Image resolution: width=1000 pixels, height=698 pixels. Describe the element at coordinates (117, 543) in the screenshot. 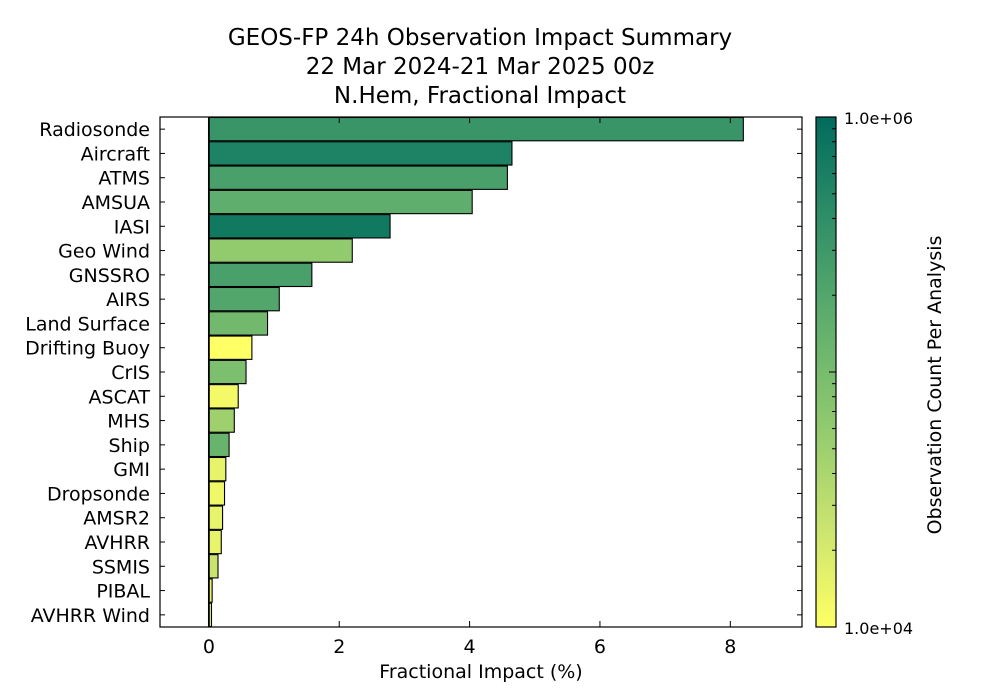

I see `y-tick-label: AVHRR` at that location.